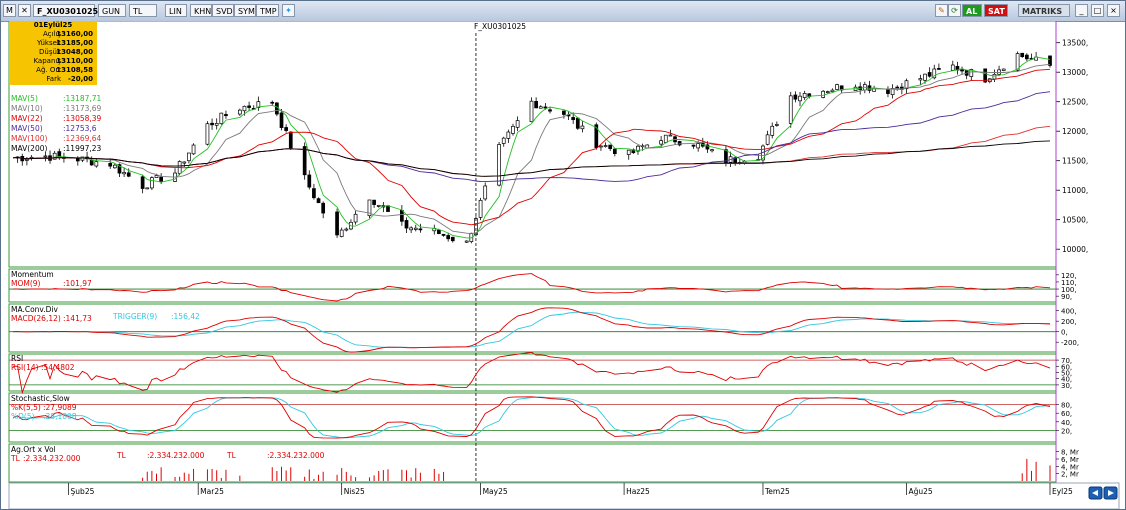 This screenshot has width=1126, height=510. I want to click on symbol-field: F_XU0301025, so click(65, 10).